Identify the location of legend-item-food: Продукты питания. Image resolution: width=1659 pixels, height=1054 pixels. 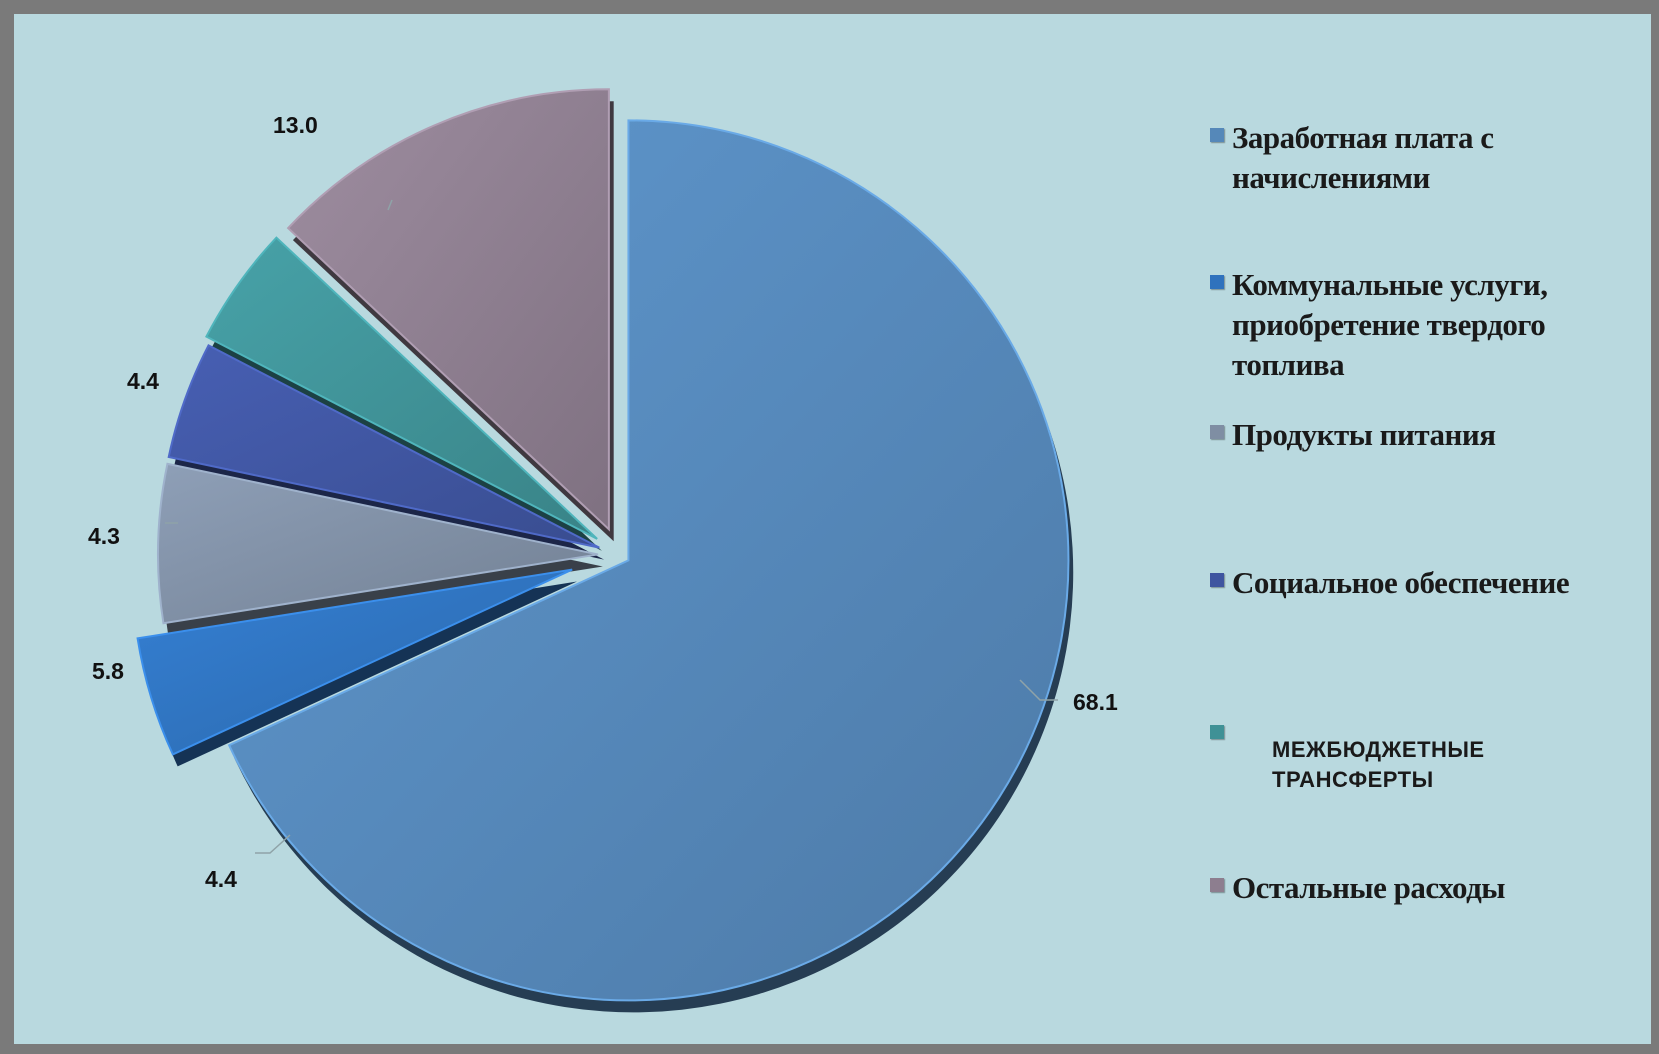
(1353, 435).